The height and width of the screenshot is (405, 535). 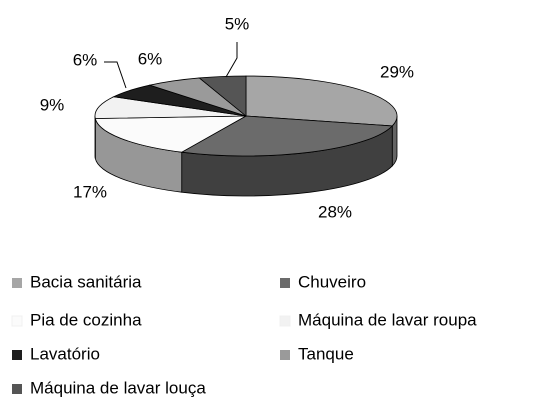 I want to click on legend-label: Máquina de lavar louça, so click(x=118, y=387).